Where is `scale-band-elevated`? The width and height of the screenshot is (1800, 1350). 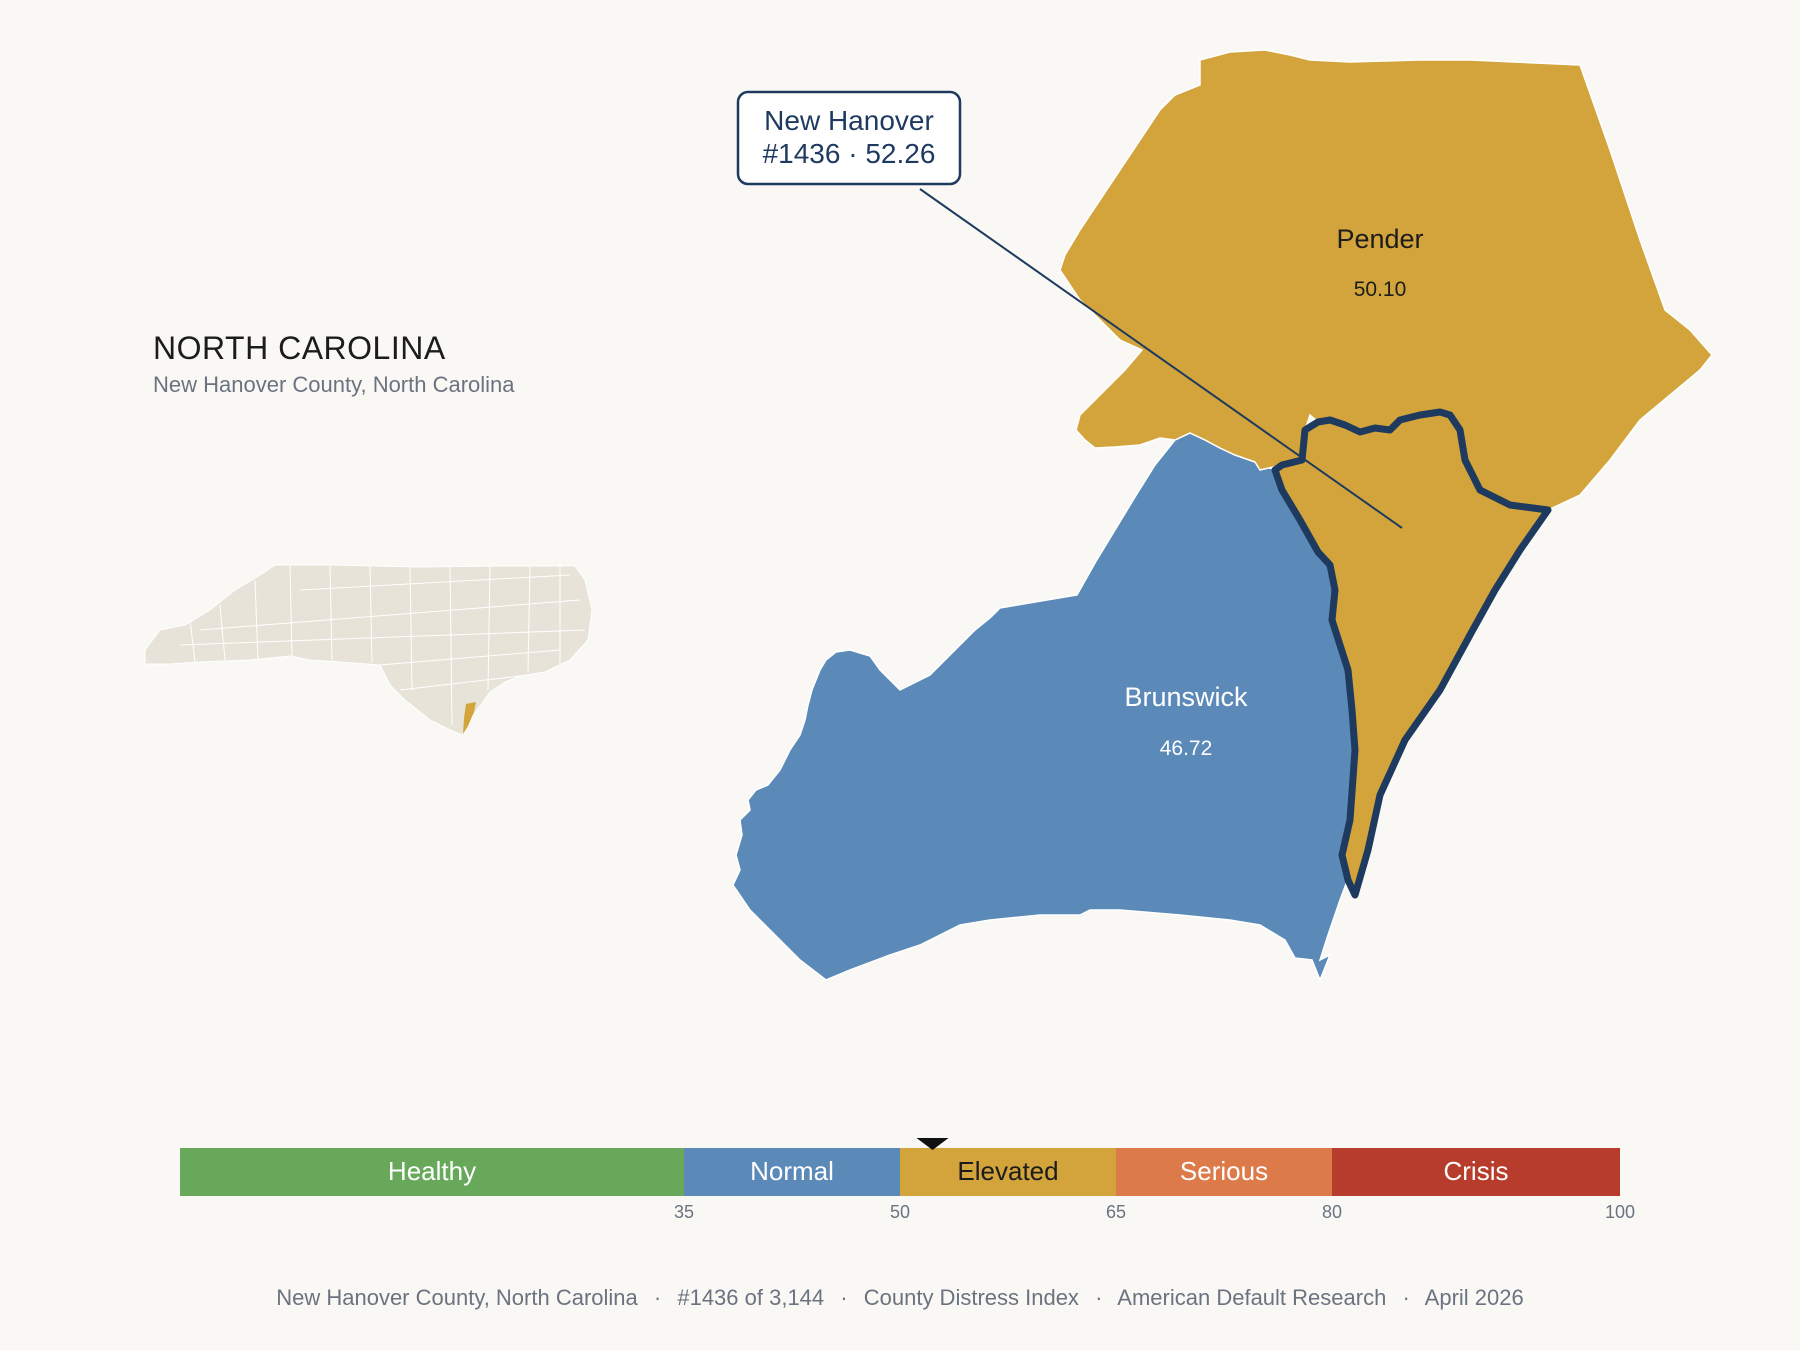
scale-band-elevated is located at coordinates (1008, 1172).